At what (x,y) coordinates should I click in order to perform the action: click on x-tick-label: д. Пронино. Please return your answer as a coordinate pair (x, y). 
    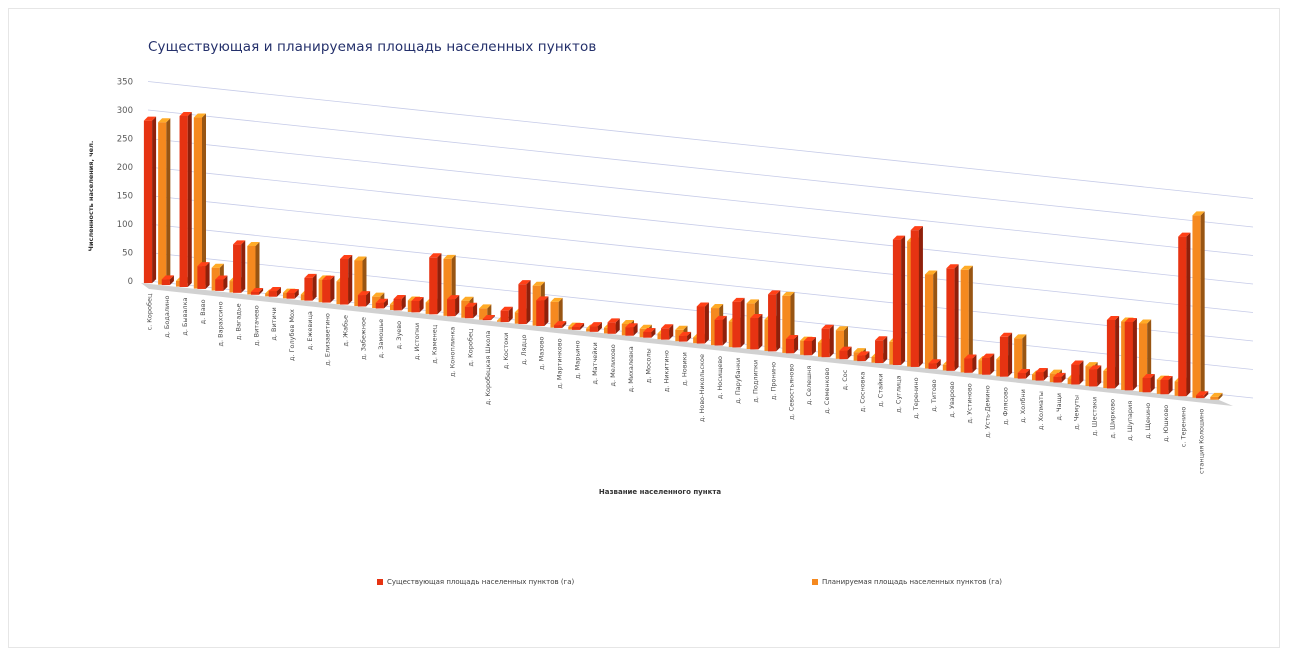
    Looking at the image, I should click on (774, 381).